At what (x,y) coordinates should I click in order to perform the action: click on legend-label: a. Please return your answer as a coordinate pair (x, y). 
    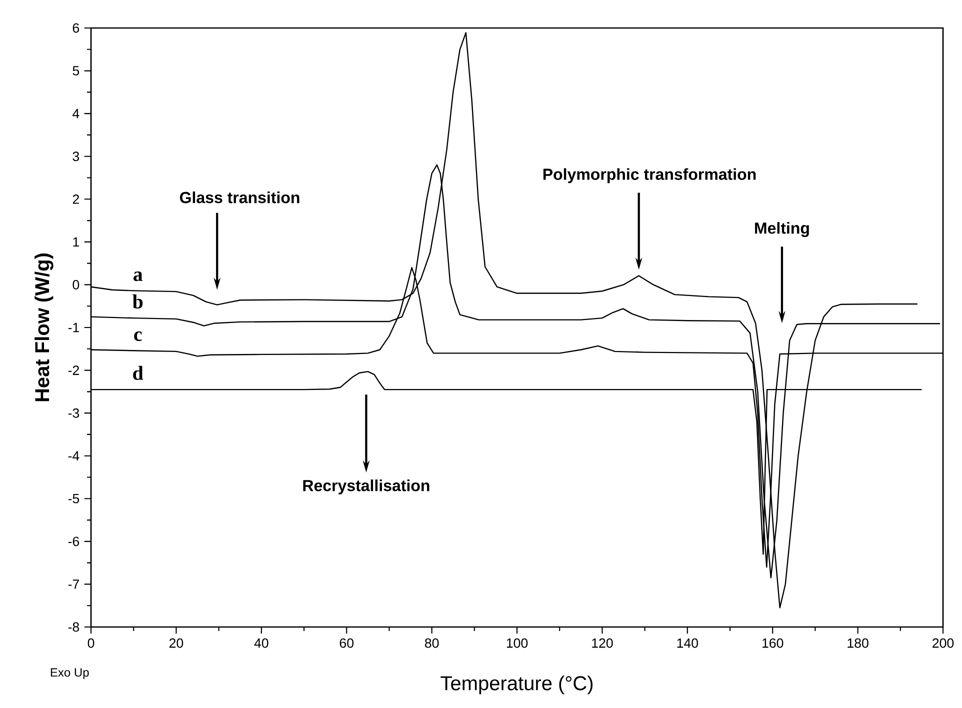
    Looking at the image, I should click on (138, 277).